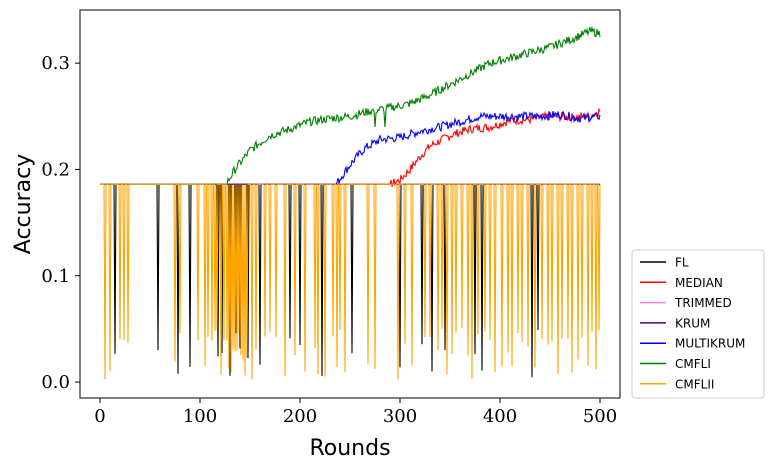  I want to click on legend-label-multikrum: MULTIKRUM, so click(710, 344).